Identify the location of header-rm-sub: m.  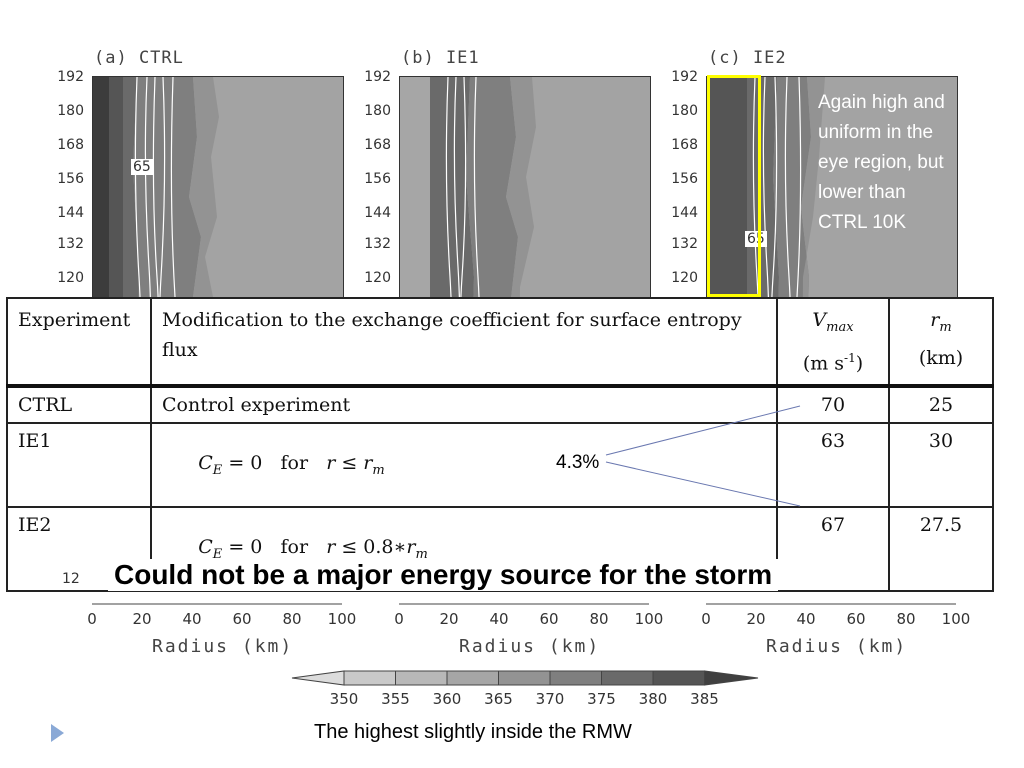
(945, 327).